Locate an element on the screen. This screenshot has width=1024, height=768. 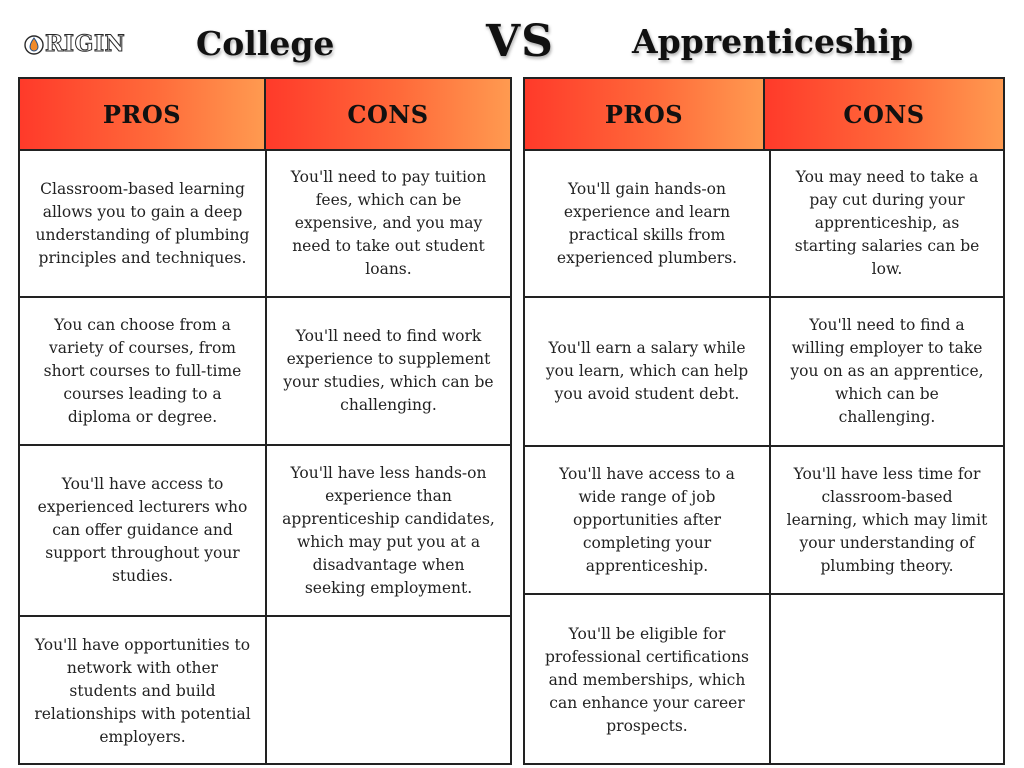
apprenticeship-header-row: PROS CONS is located at coordinates (764, 115).